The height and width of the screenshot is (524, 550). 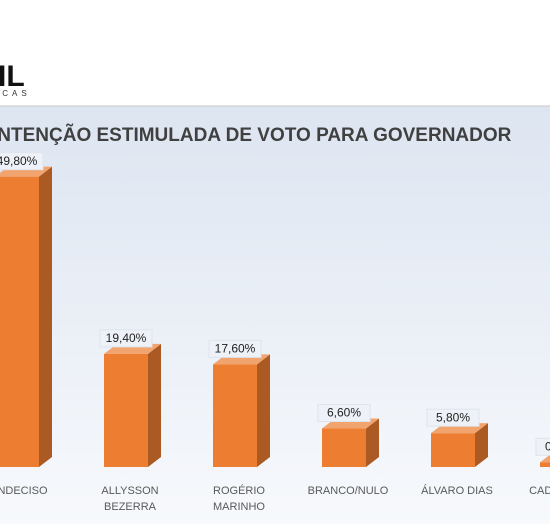 I want to click on value-label: 0,80%, so click(x=547, y=447).